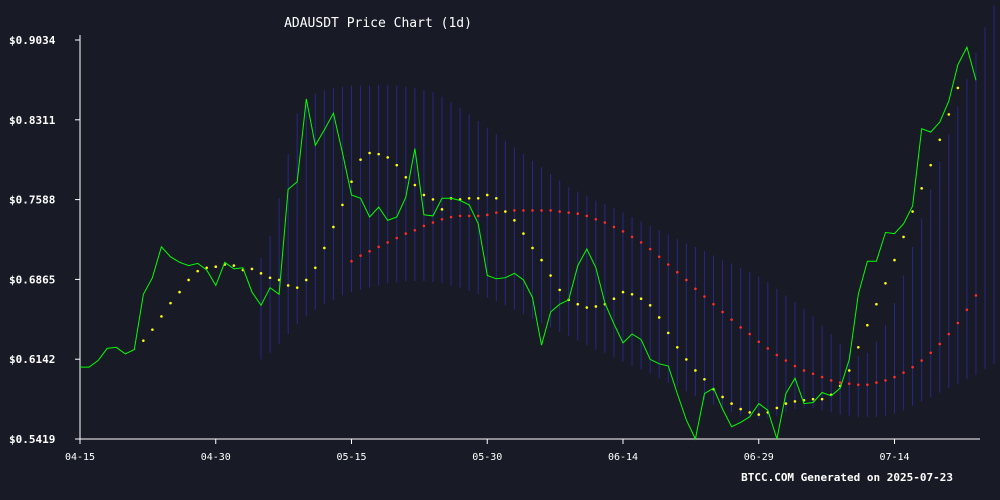 The height and width of the screenshot is (500, 1000). I want to click on y-tick-label: $0.9034, so click(32, 40).